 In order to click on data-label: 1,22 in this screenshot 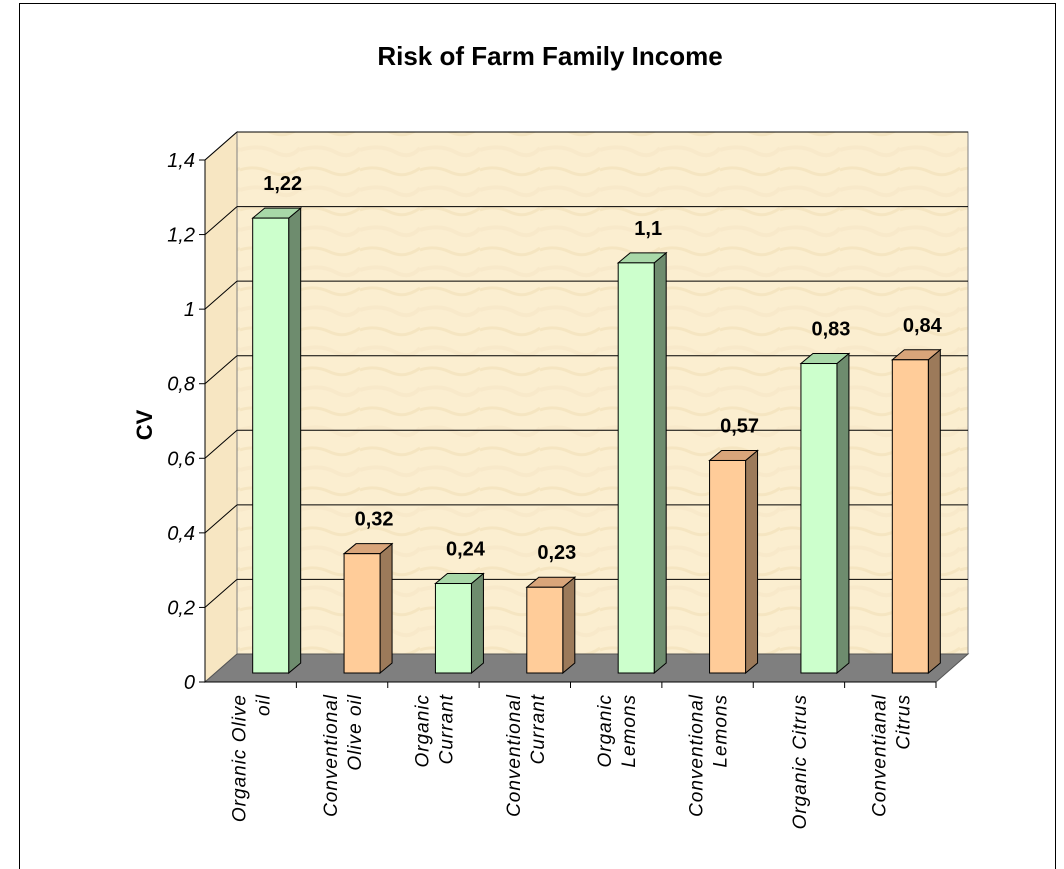, I will do `click(282, 184)`.